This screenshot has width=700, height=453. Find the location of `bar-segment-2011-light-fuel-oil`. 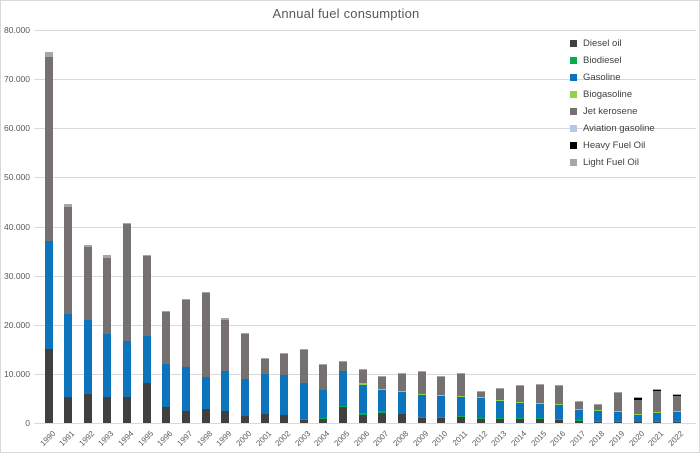

bar-segment-2011-light-fuel-oil is located at coordinates (460, 374).